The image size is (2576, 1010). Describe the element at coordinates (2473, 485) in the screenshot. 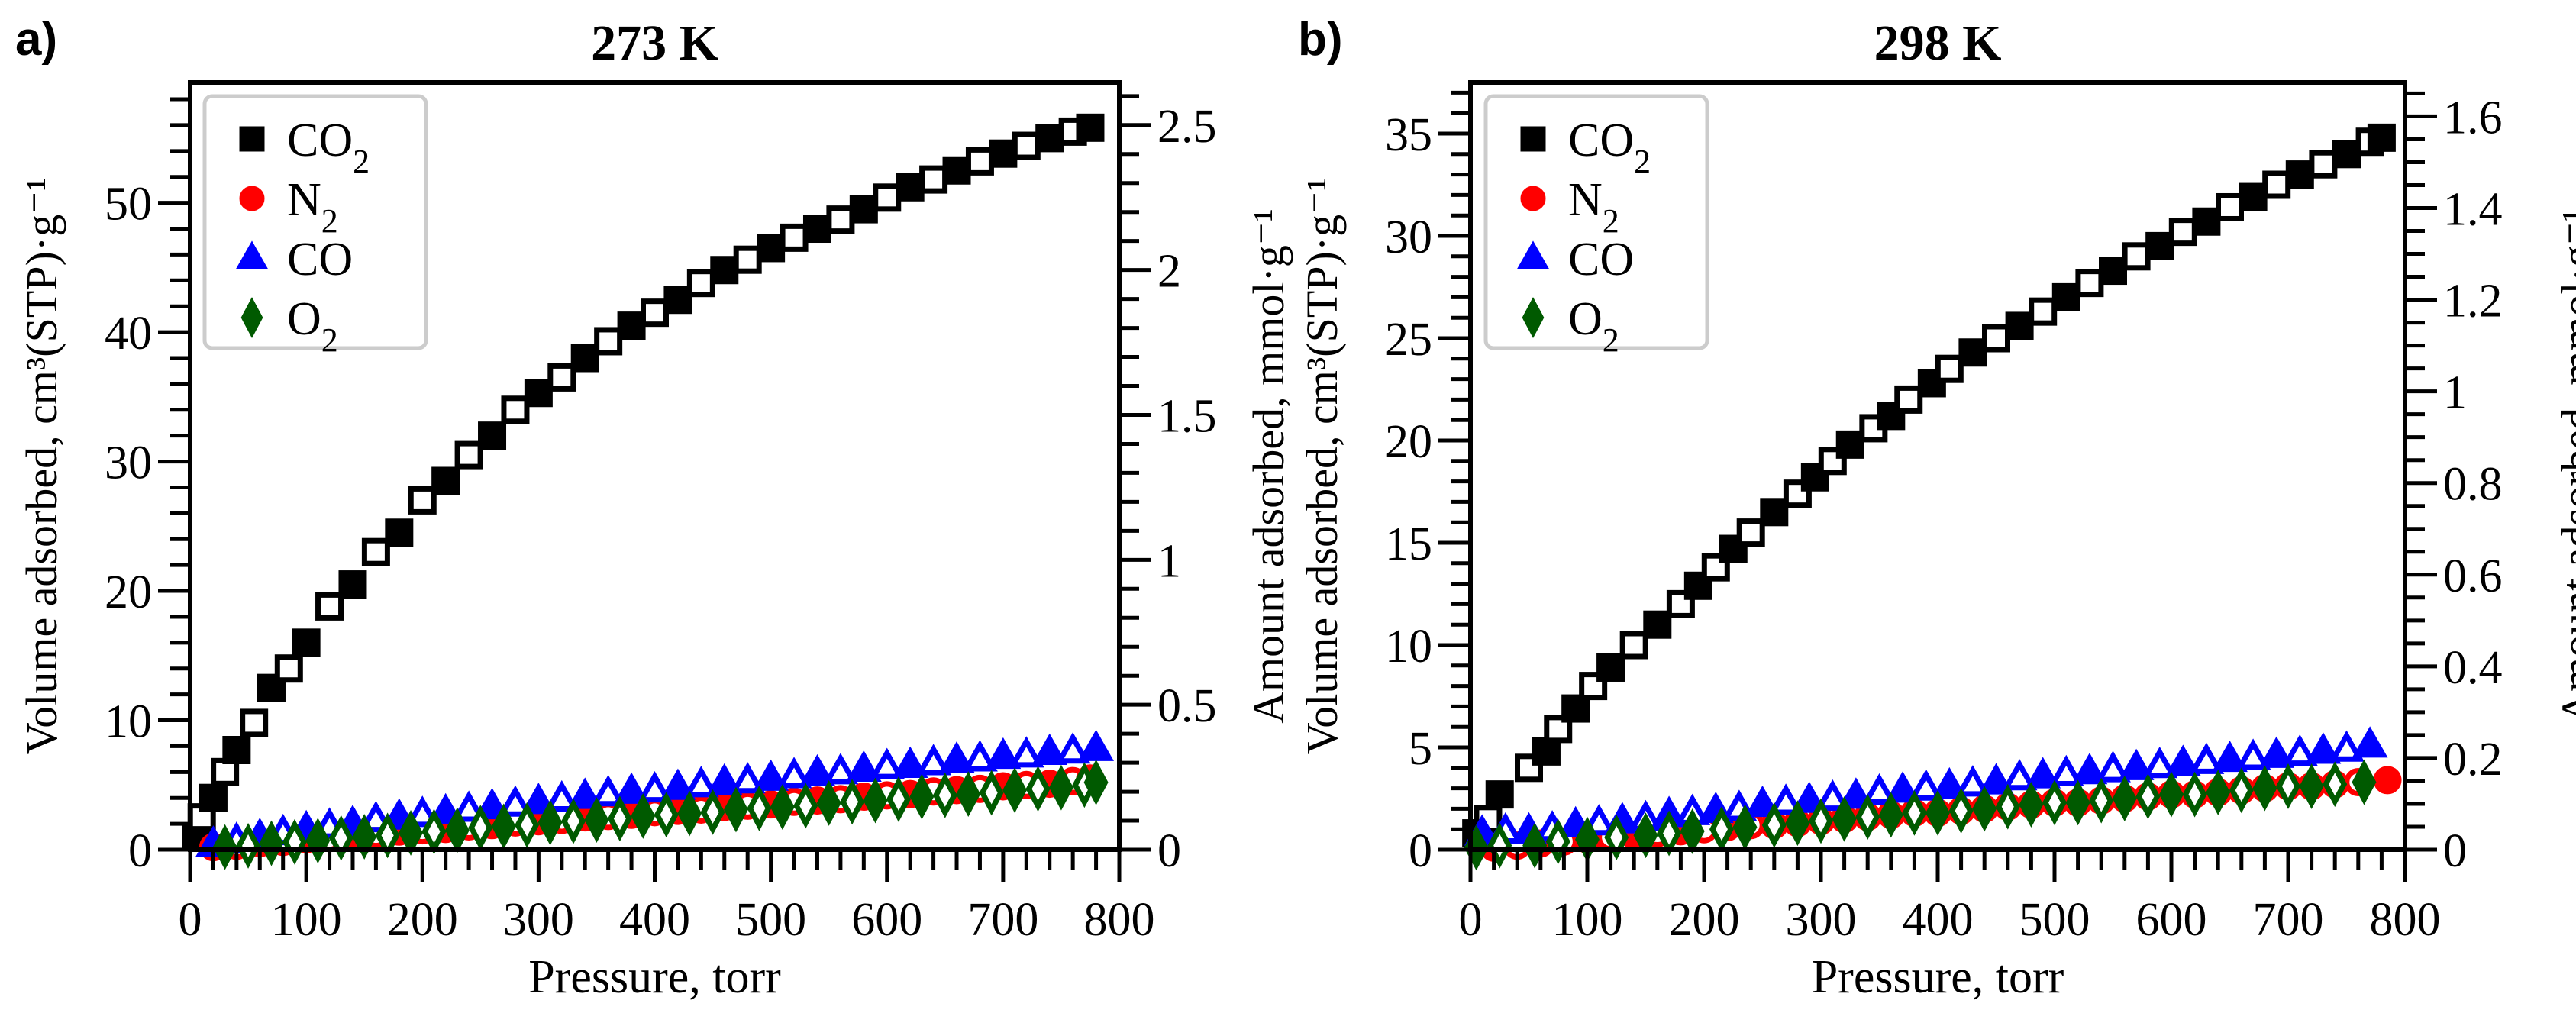

I see `y-right-tick-label: 0.8` at that location.